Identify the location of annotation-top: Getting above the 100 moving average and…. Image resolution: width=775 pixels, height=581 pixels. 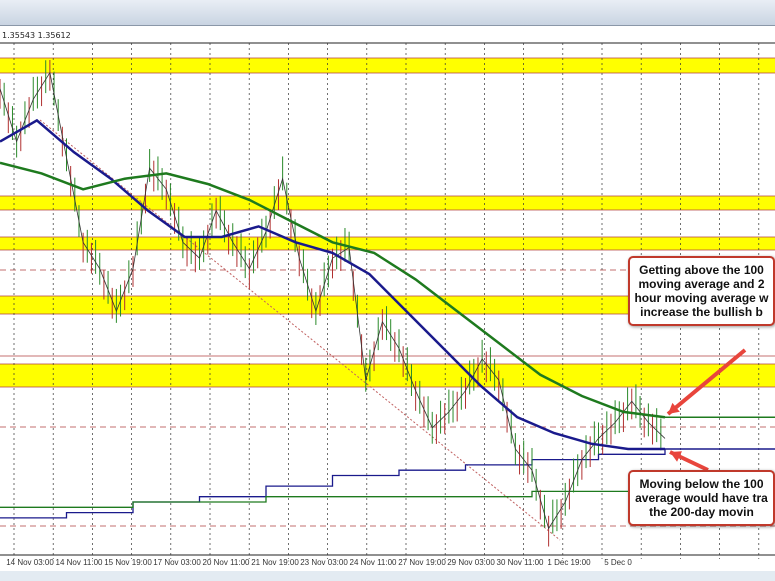
(701, 291).